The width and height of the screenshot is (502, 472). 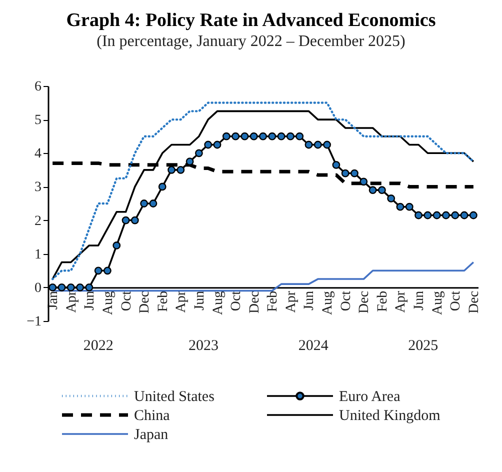 What do you see at coordinates (370, 397) in the screenshot?
I see `legend-label: Euro Area` at bounding box center [370, 397].